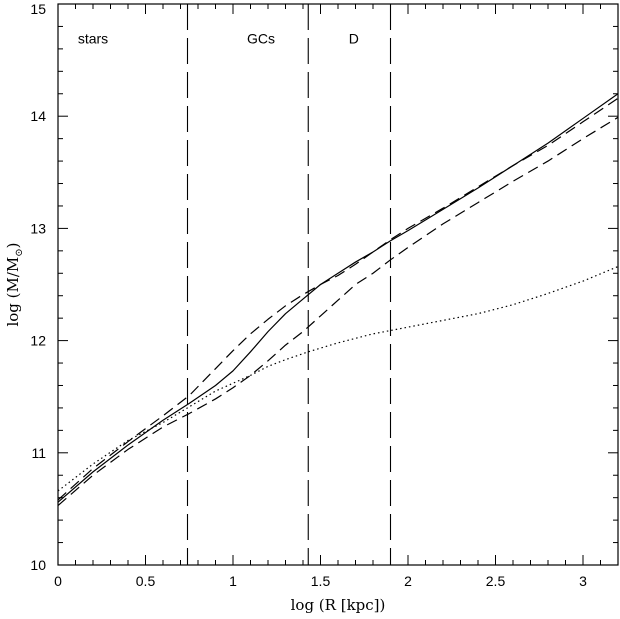  I want to click on x-axis-title: log (R [kpc]), so click(338, 605).